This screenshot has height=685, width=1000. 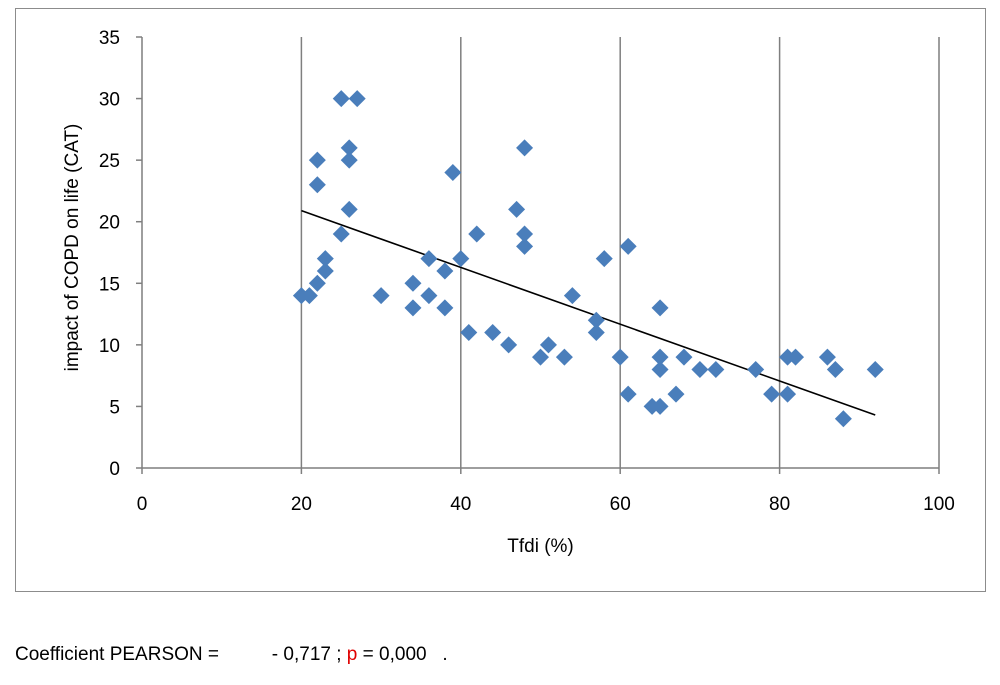 What do you see at coordinates (939, 504) in the screenshot?
I see `x-tick-label: 100` at bounding box center [939, 504].